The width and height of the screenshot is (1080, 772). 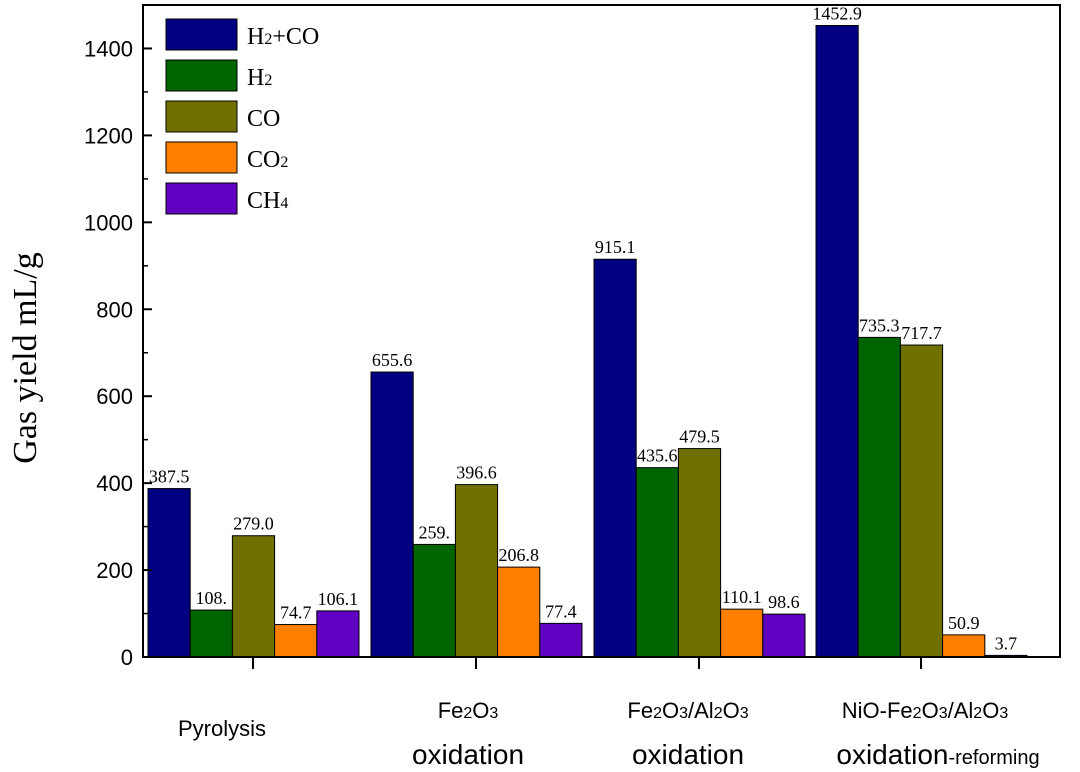 What do you see at coordinates (937, 754) in the screenshot?
I see `category-label-line2: oxidation-reforming` at bounding box center [937, 754].